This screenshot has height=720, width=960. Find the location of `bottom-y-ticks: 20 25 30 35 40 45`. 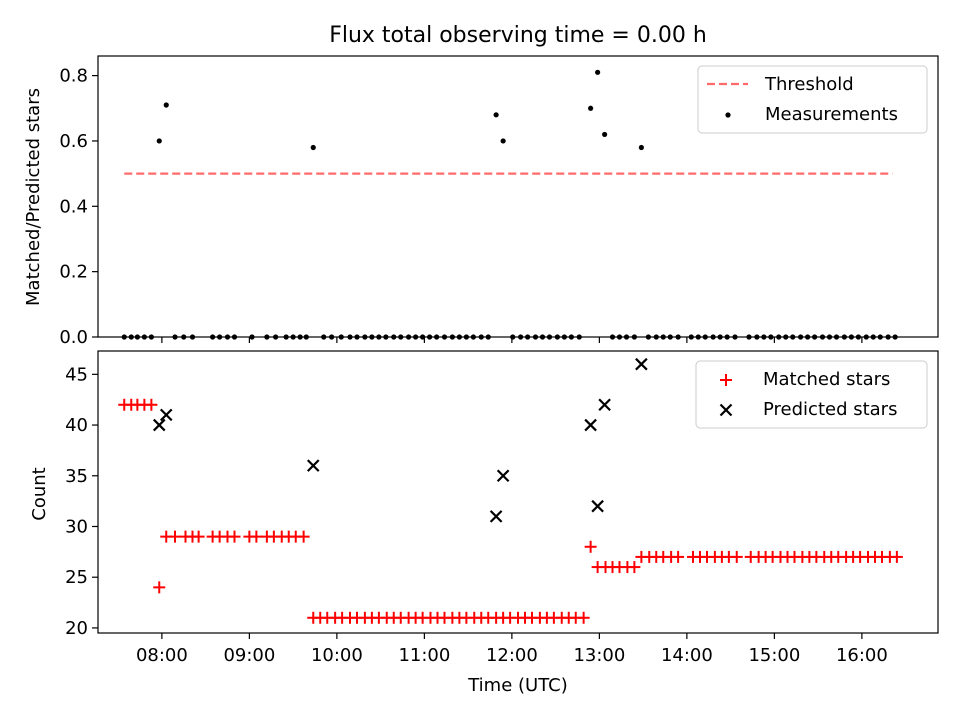

bottom-y-ticks: 20 25 30 35 40 45 is located at coordinates (81, 501).